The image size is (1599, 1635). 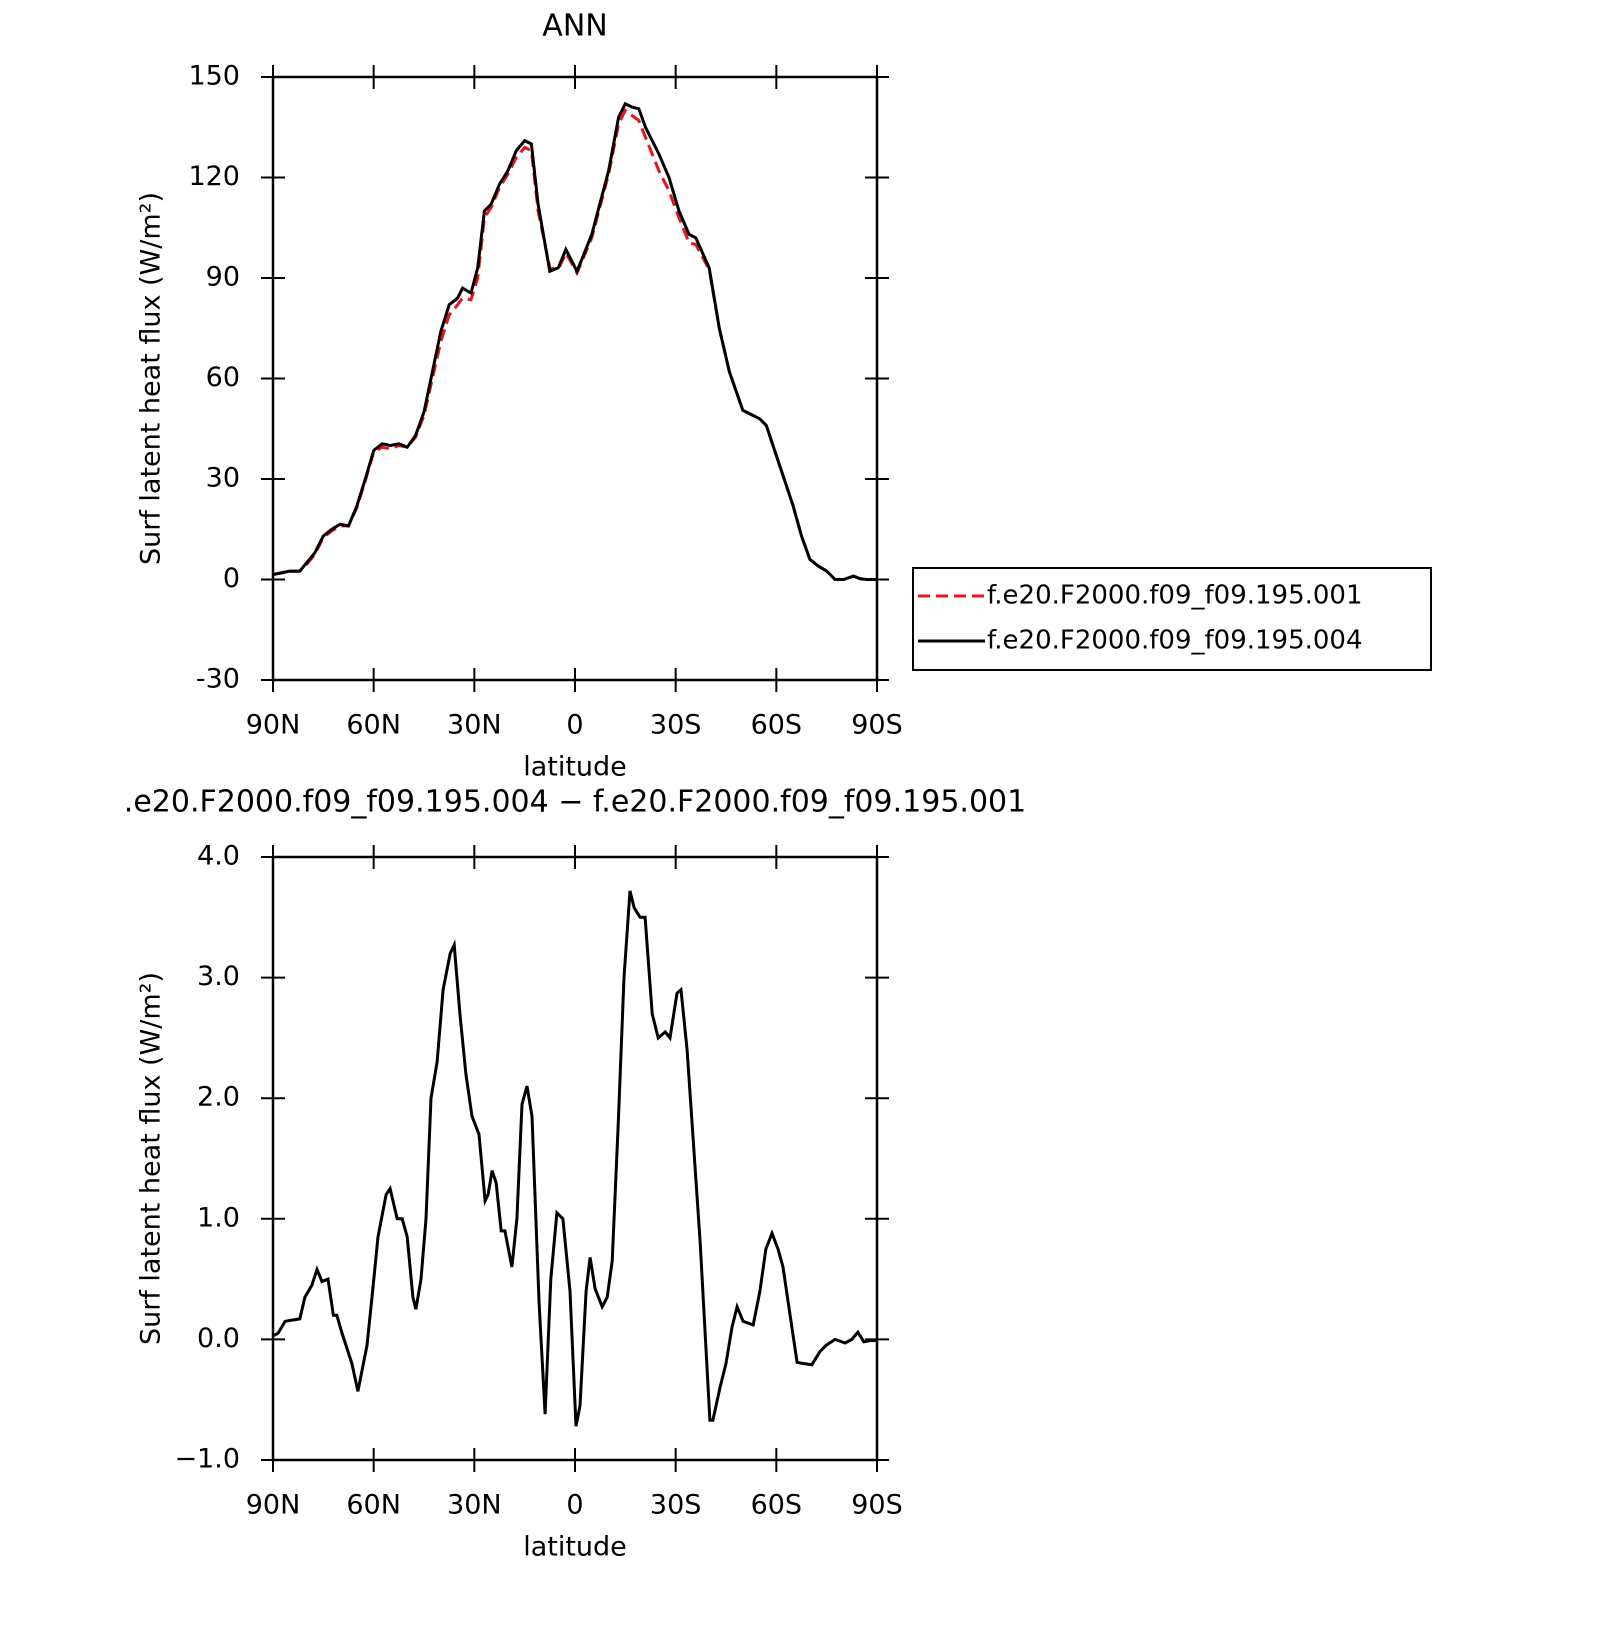 I want to click on y-tick-label: 90, so click(x=223, y=277).